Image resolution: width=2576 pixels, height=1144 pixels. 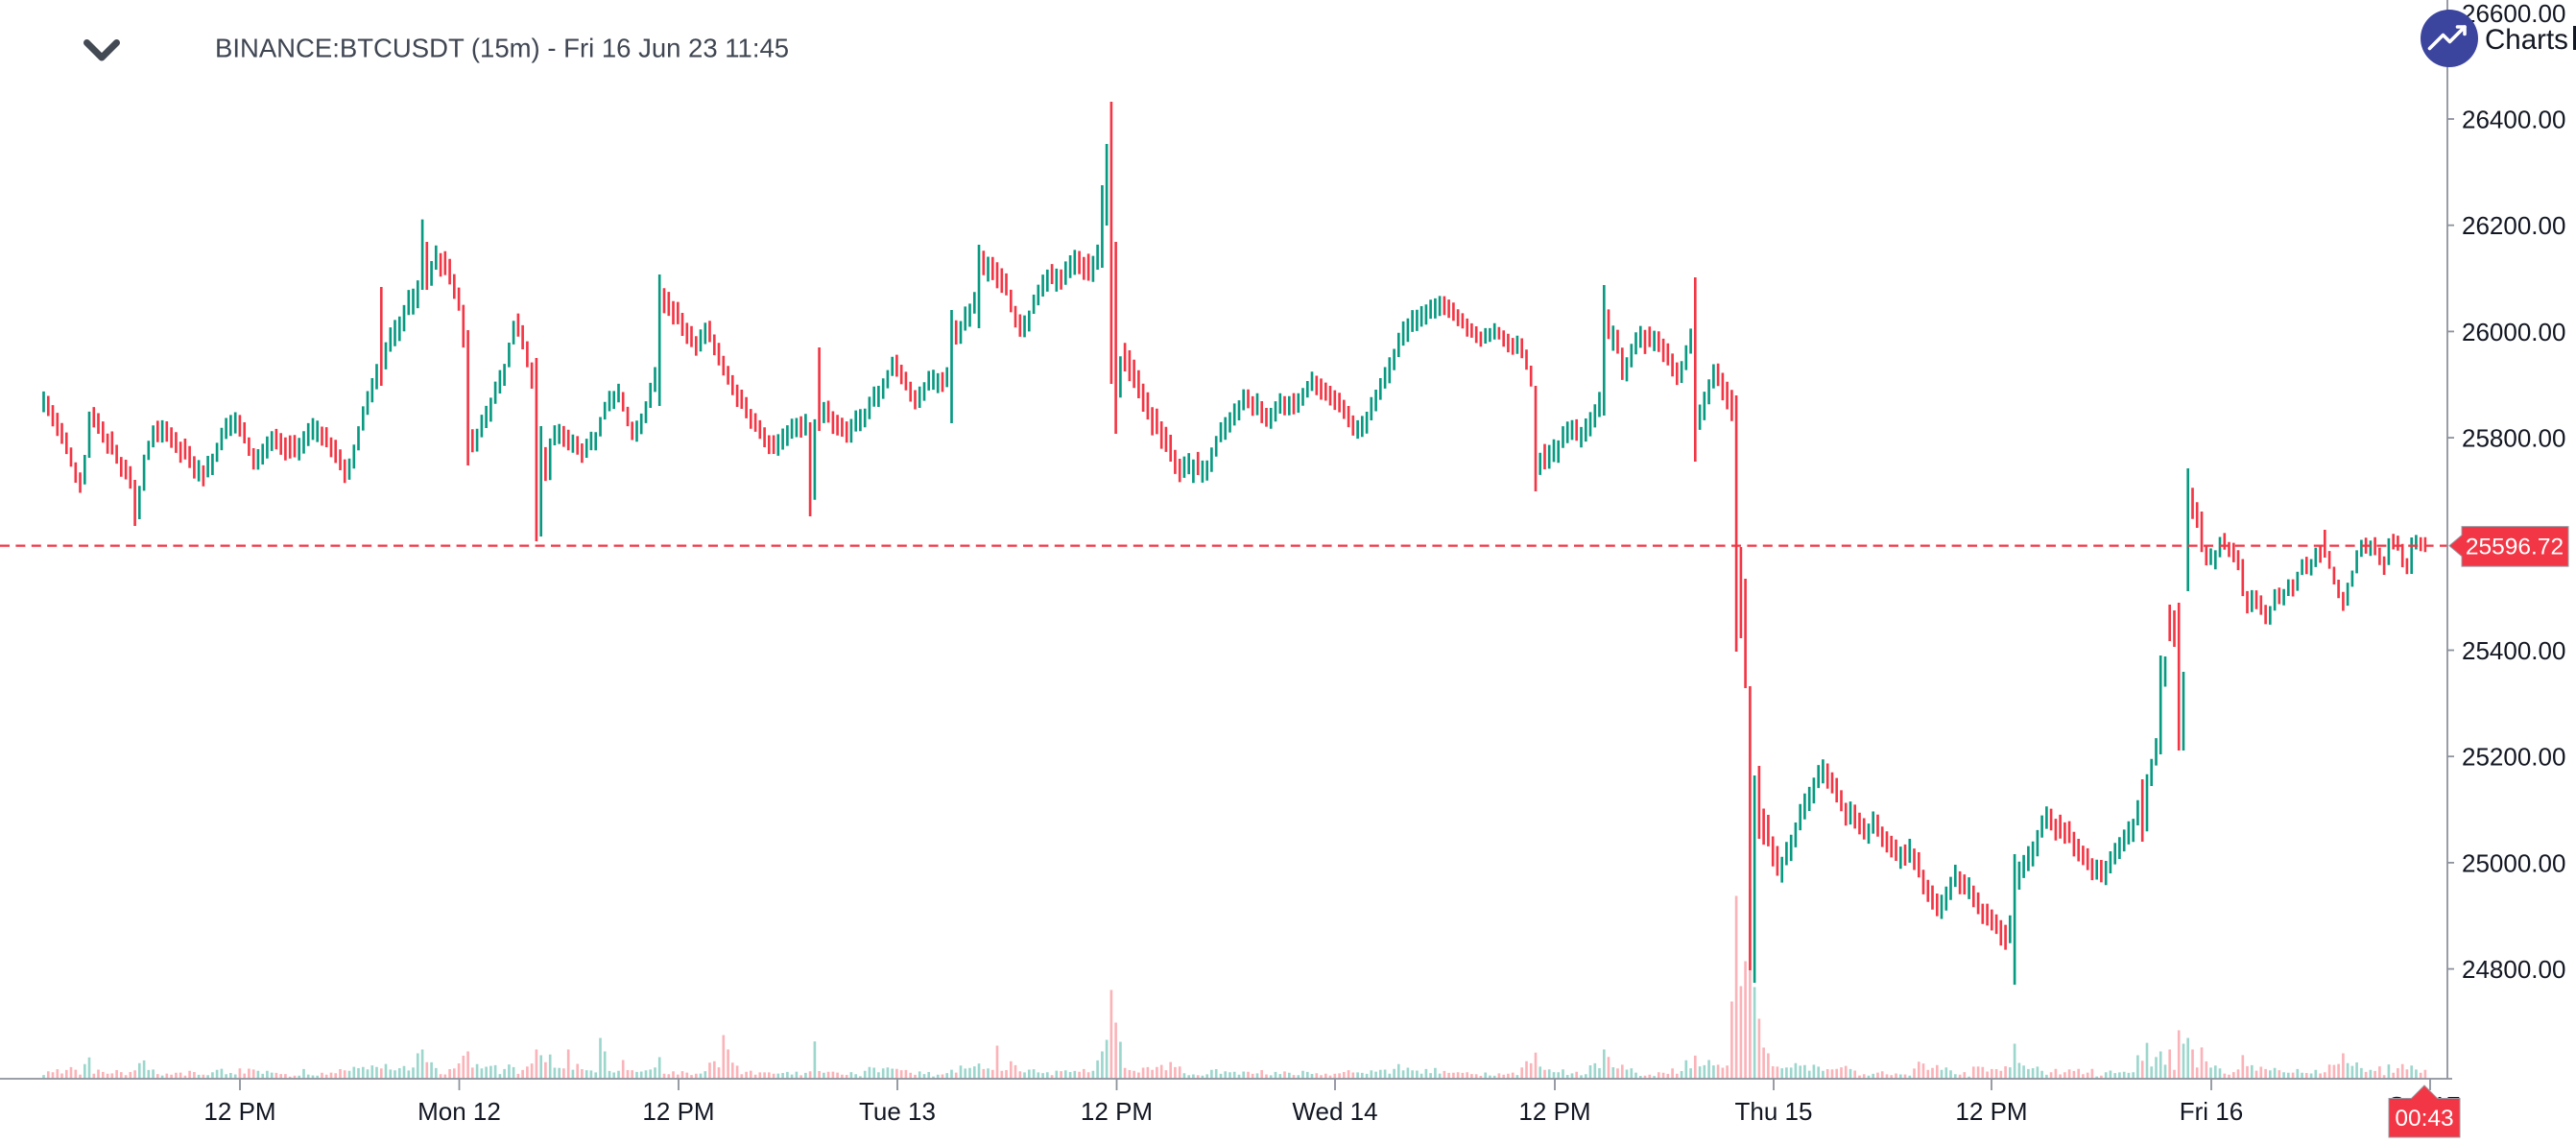 I want to click on svg-text: Fri 16, so click(x=2211, y=1111).